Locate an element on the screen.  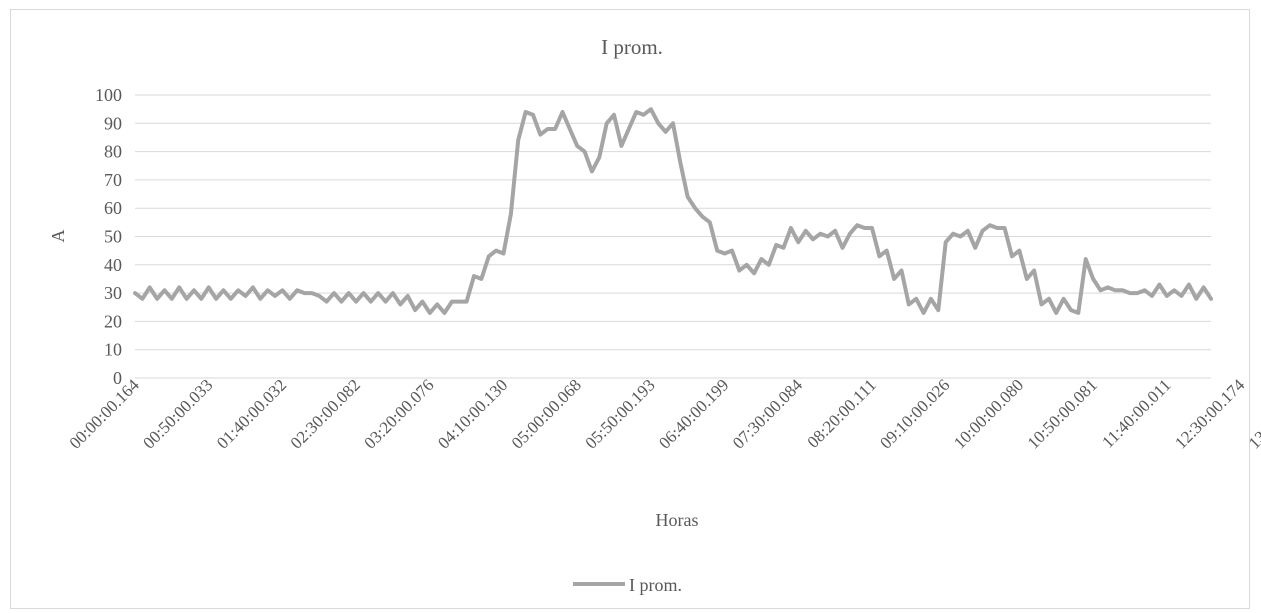
x-tick-label: 11:40:00.011 is located at coordinates (1136, 413).